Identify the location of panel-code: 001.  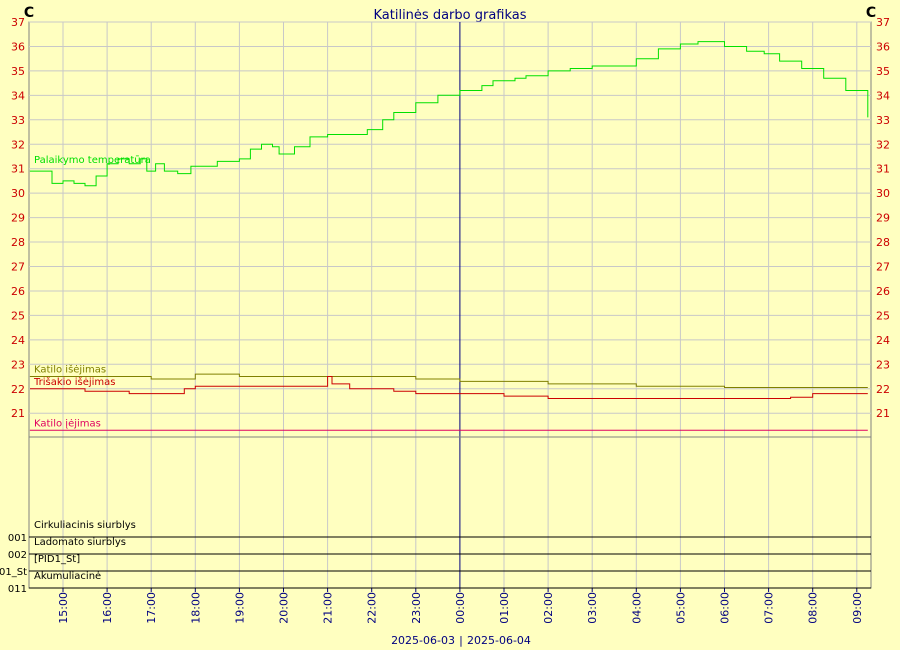
(17, 538).